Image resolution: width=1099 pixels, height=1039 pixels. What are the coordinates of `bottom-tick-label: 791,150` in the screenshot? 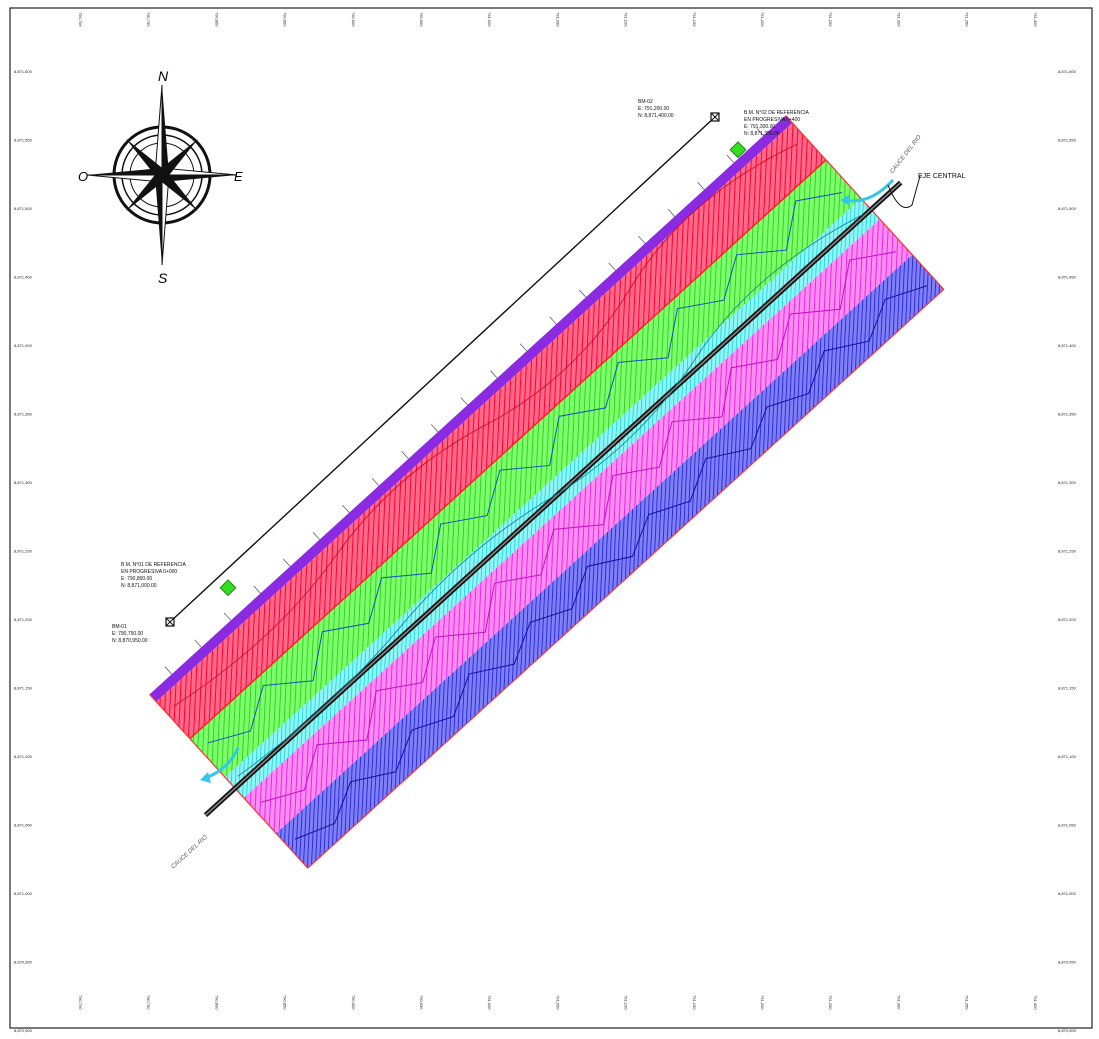 It's located at (694, 1002).